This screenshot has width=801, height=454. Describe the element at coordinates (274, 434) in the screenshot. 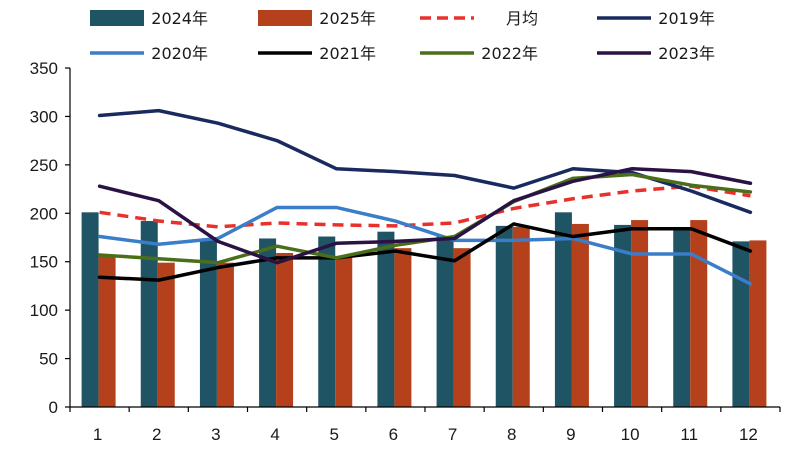

I see `x-tick-label: 4` at that location.